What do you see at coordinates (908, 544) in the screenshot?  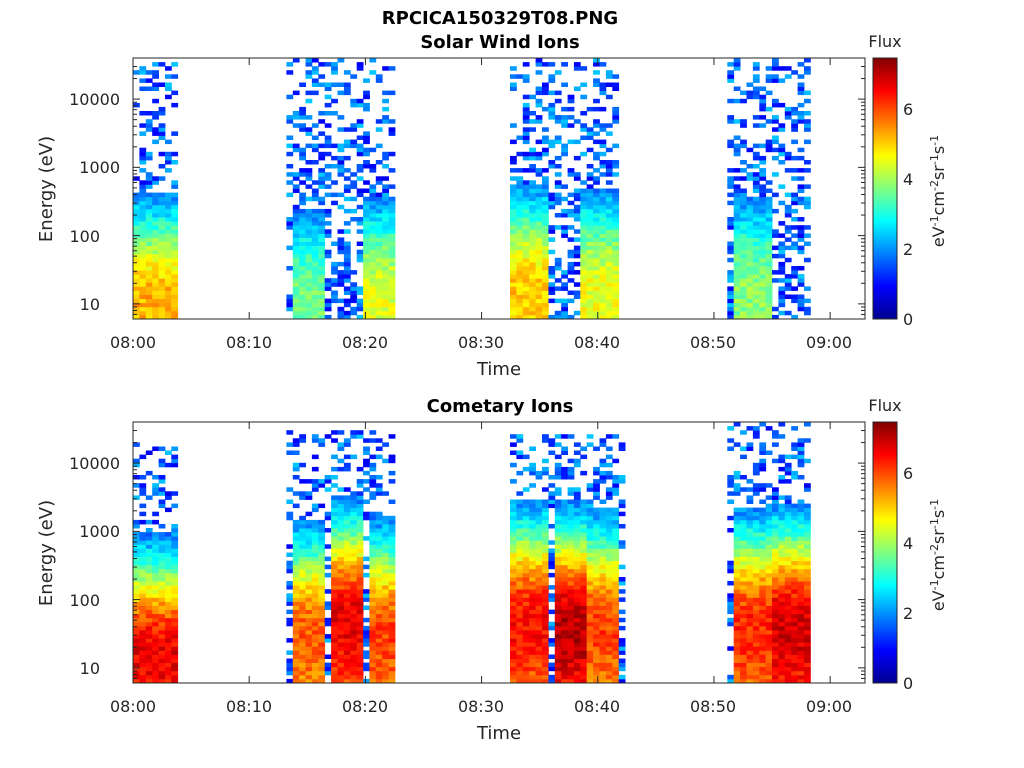 I see `colorbar: Flux 0 2 4 6 eV-1cm-2sr-1s-1` at bounding box center [908, 544].